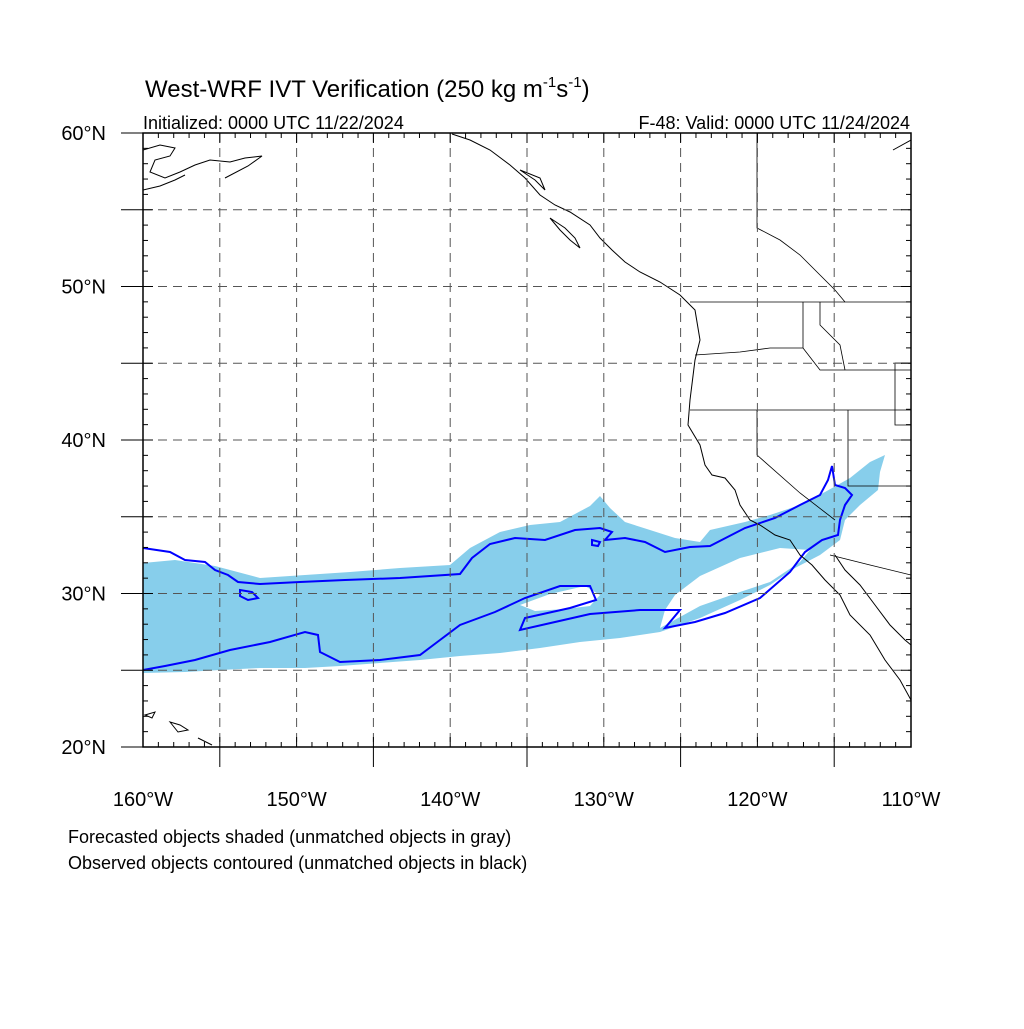 The image size is (1024, 1029). I want to click on observed-ivt-contour, so click(498, 568).